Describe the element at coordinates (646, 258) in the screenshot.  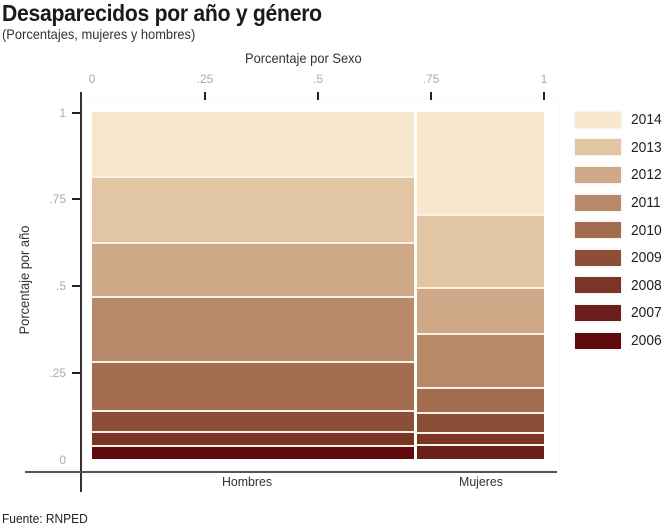
I see `legend-label: 2009` at that location.